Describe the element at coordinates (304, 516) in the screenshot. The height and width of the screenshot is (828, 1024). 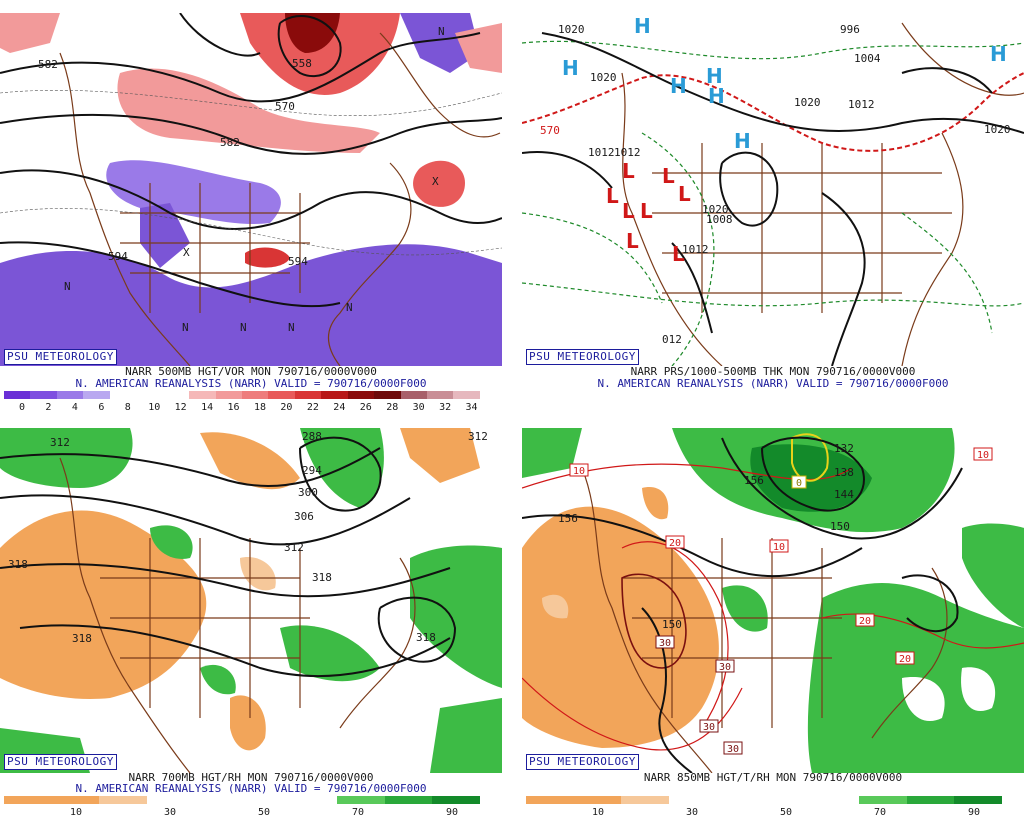
I see `contour-label: 306` at that location.